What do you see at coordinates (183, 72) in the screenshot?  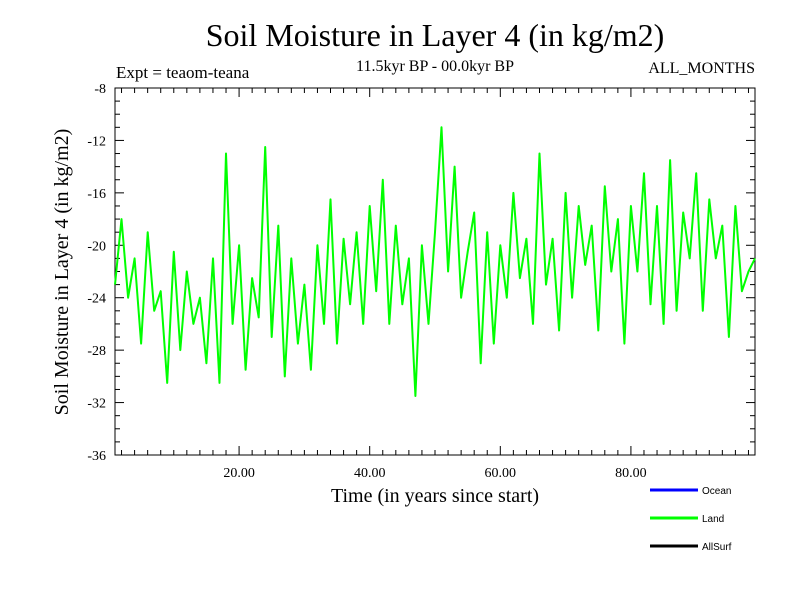 I see `experiment-label: Expt = teaom-teana` at bounding box center [183, 72].